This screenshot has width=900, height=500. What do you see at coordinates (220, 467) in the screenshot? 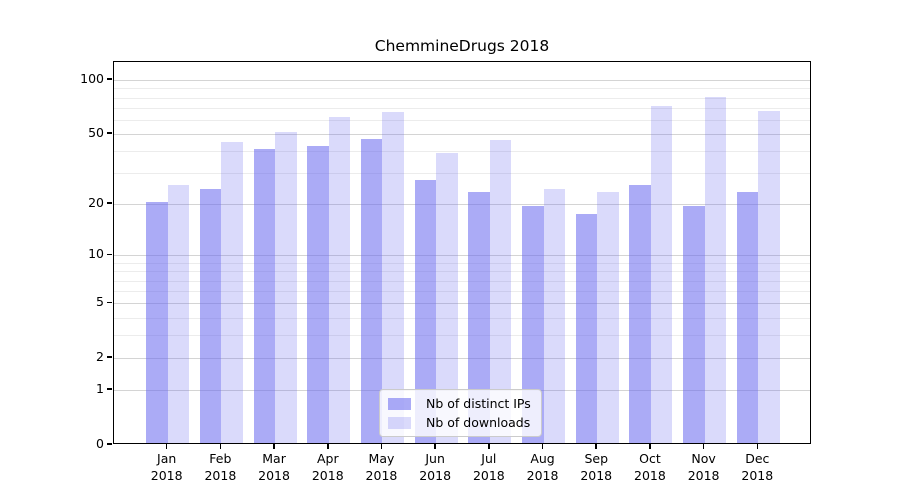
I see `x-tick-label: Feb 2018` at bounding box center [220, 467].